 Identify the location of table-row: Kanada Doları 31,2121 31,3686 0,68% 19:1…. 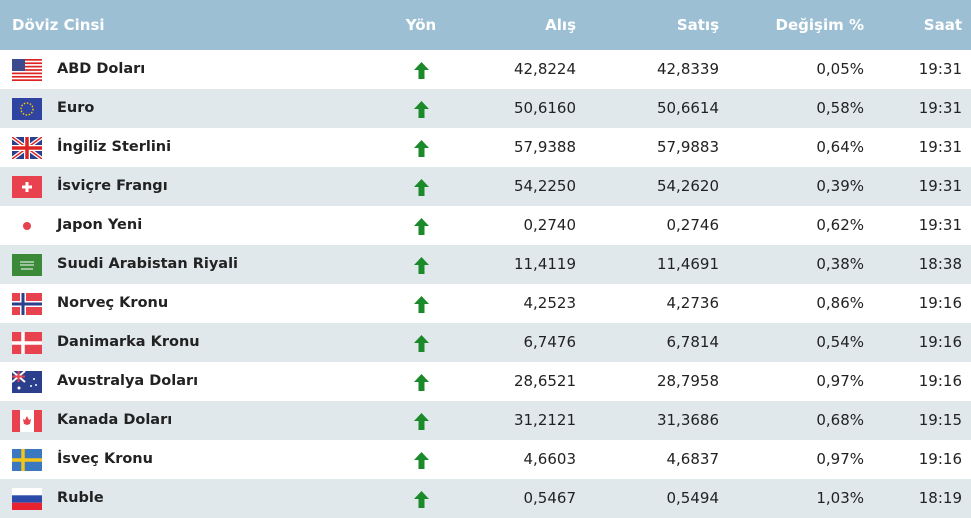
(485, 420).